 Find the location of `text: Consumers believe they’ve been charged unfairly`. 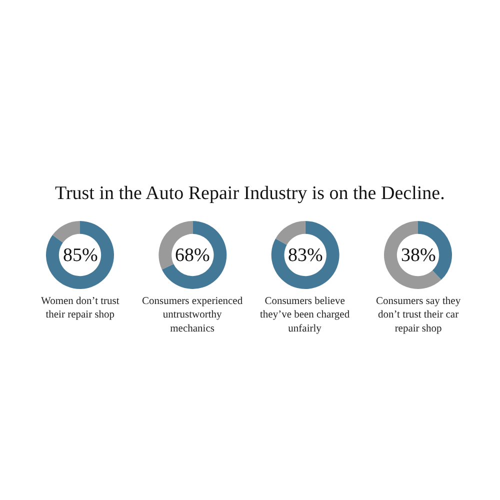

text: Consumers believe they’ve been charged unfairly is located at coordinates (305, 315).